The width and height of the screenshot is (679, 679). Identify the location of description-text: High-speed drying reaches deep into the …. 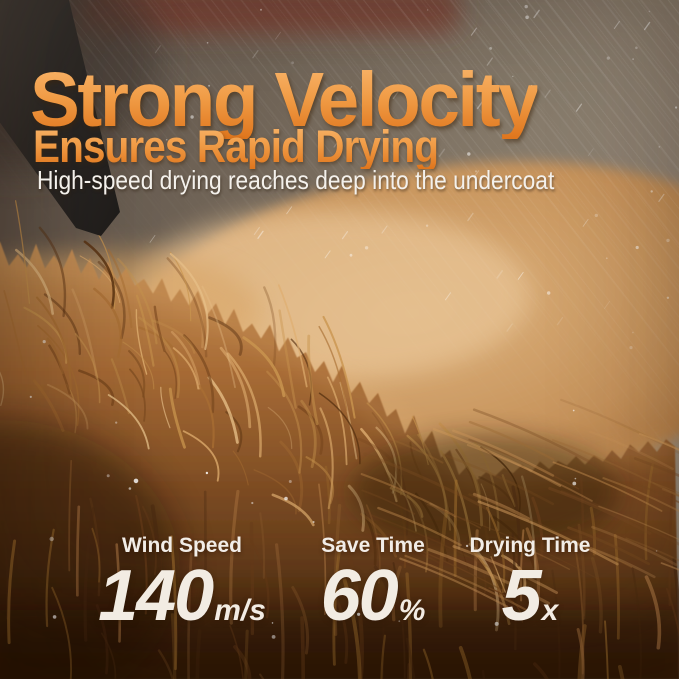
(296, 180).